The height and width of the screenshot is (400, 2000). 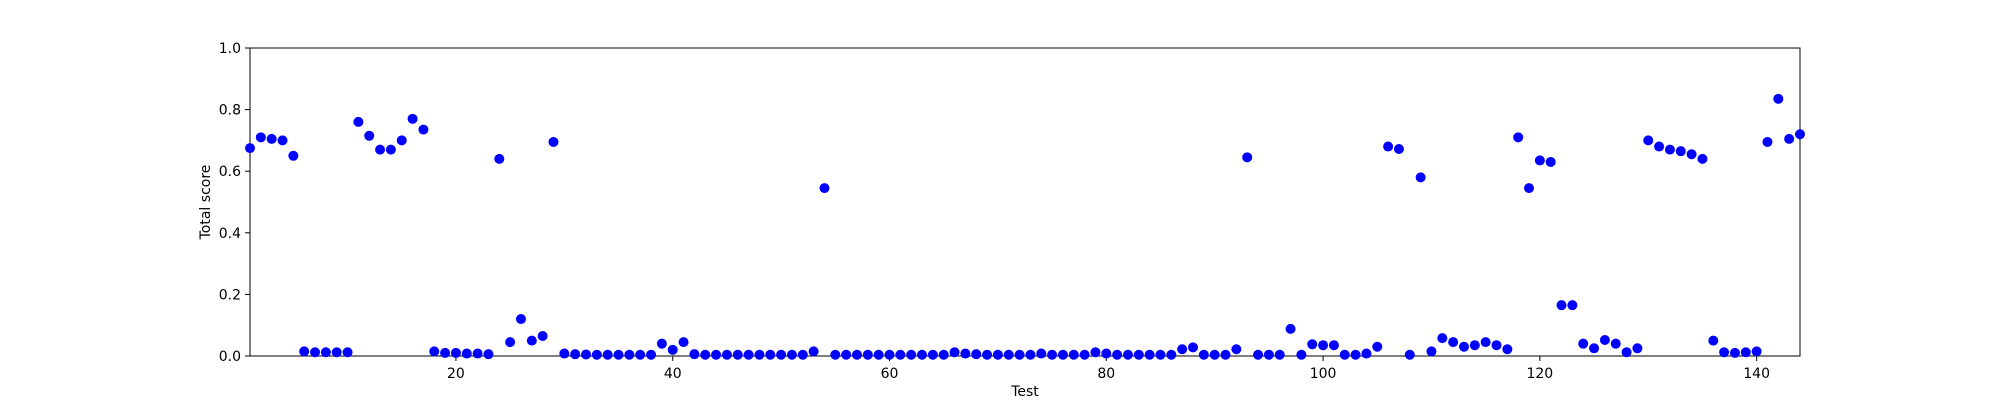 What do you see at coordinates (230, 234) in the screenshot?
I see `y-tick-label: 0.4` at bounding box center [230, 234].